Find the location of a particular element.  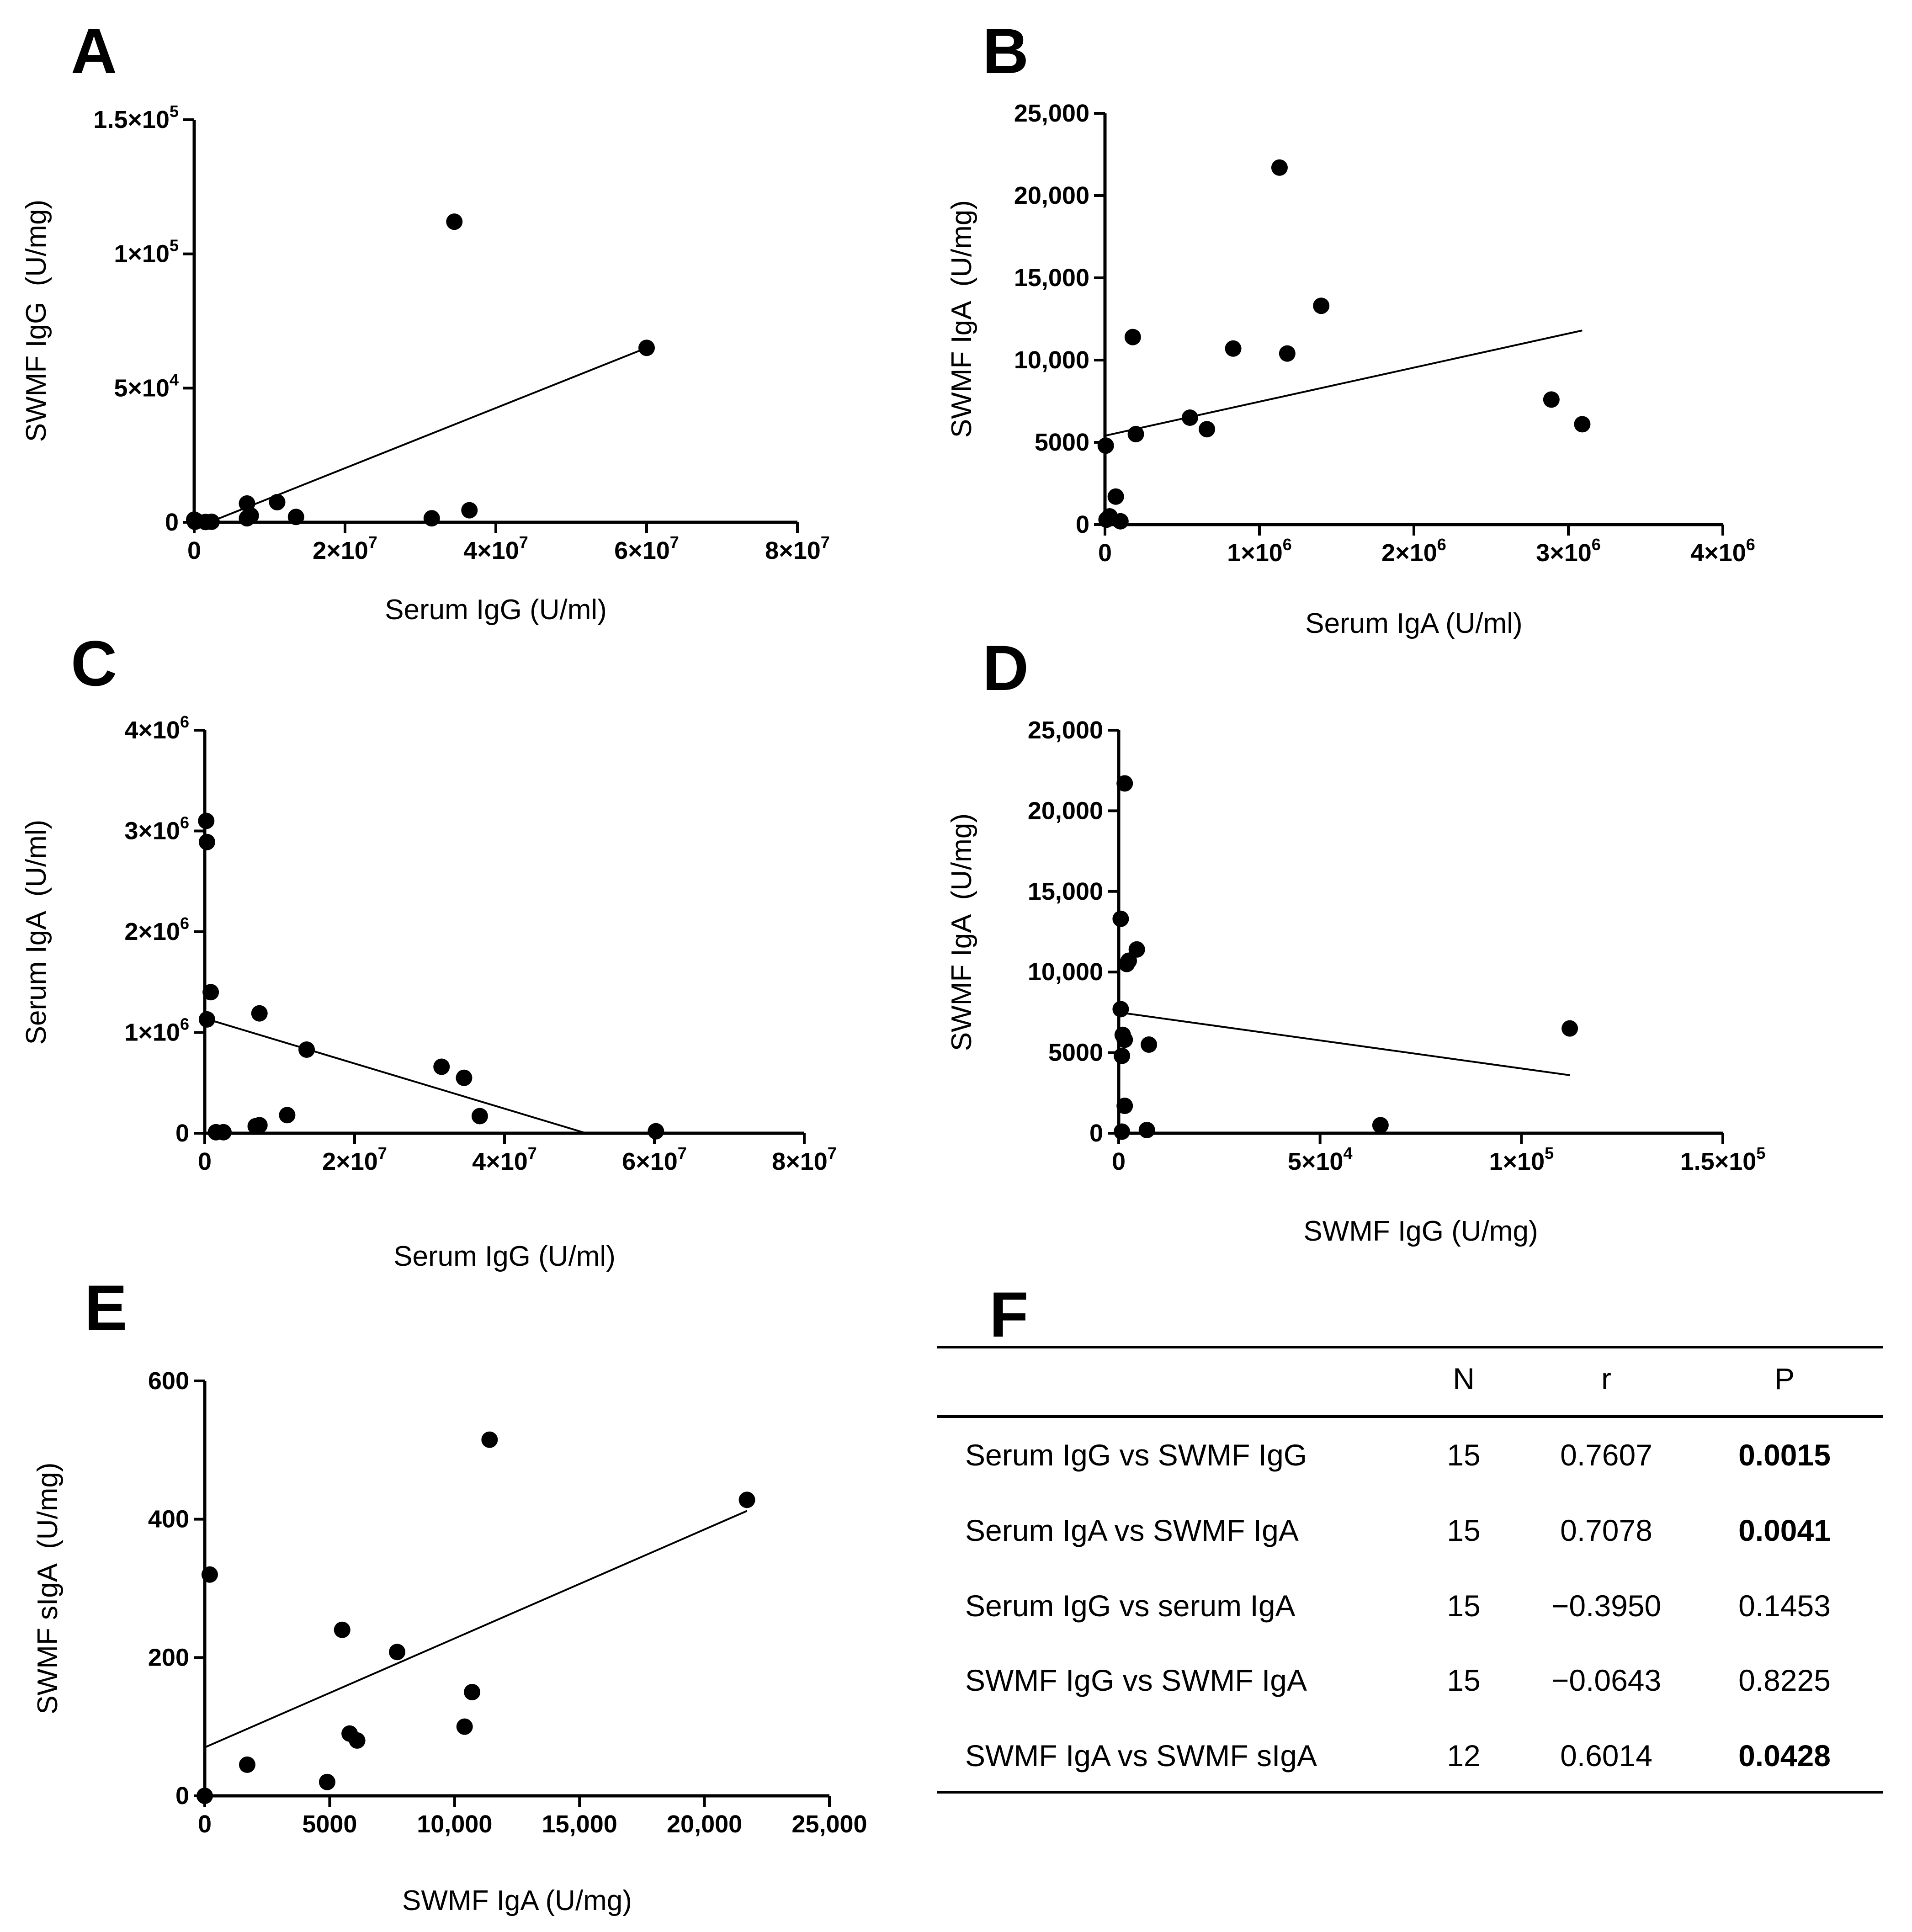

table-row: Serum IgA vs SWMF IgA 15 0.7078 0.0041 is located at coordinates (1398, 1530).